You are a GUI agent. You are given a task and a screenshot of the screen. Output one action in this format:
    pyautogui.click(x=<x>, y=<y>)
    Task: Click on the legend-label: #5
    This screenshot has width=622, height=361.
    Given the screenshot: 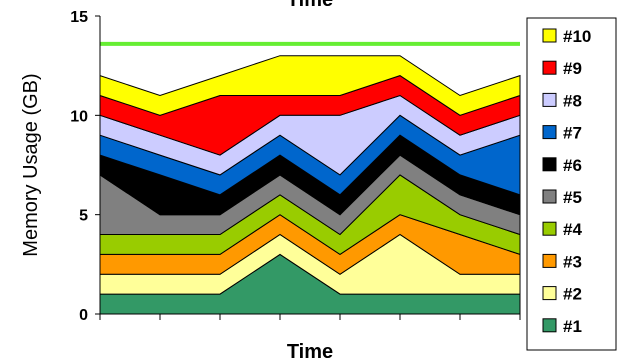 What is the action you would take?
    pyautogui.click(x=572, y=197)
    